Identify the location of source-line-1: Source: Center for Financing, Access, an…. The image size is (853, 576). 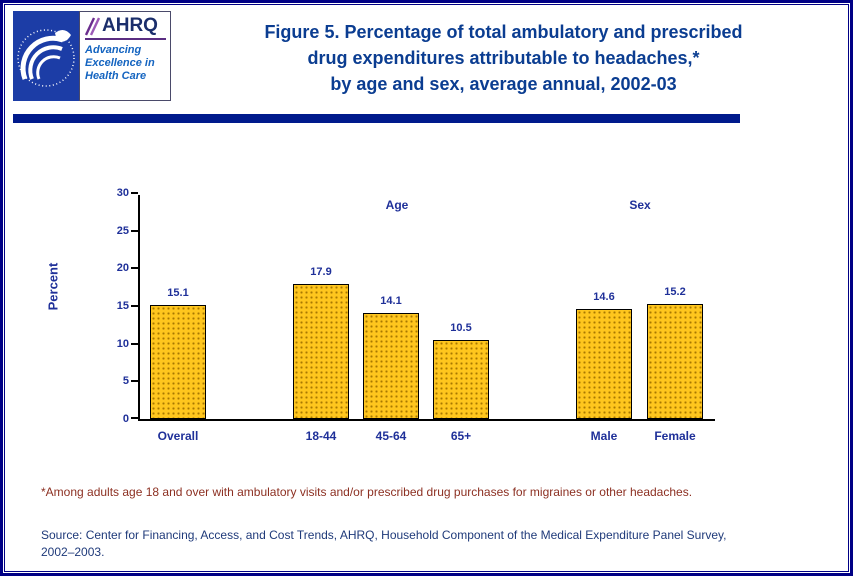
(384, 535).